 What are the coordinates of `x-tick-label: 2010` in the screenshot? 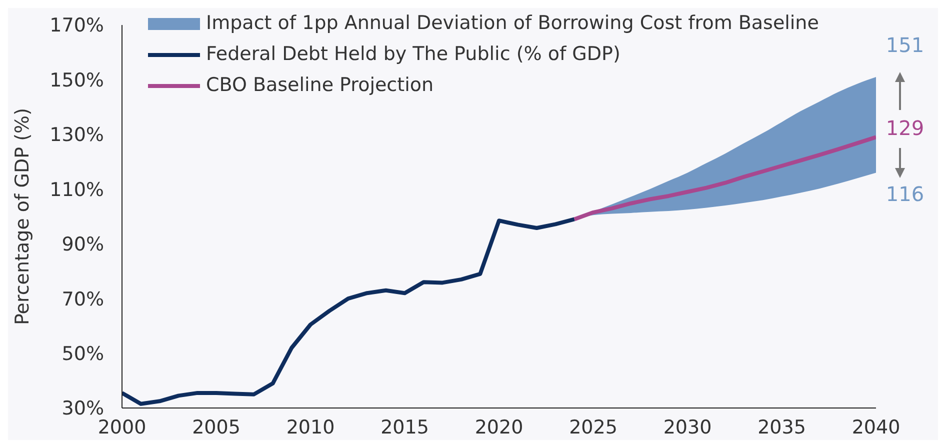 It's located at (310, 427).